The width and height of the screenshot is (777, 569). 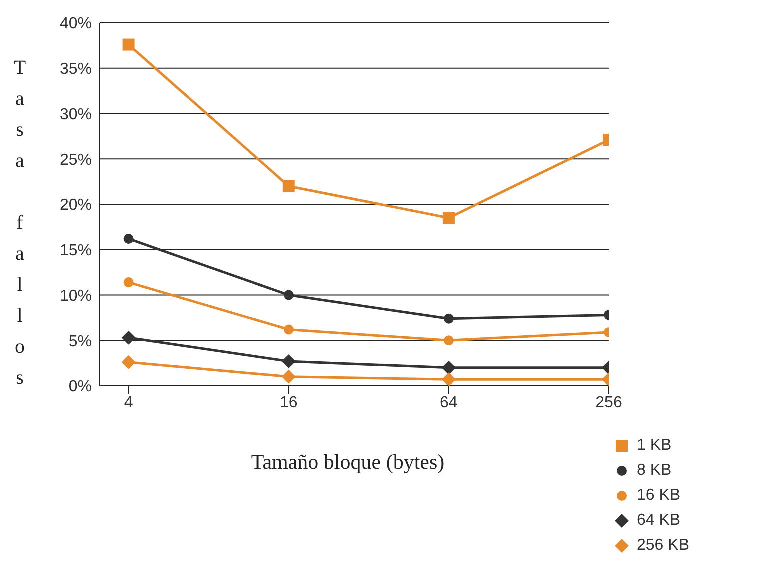 I want to click on x-tick-label: 256, so click(x=609, y=403).